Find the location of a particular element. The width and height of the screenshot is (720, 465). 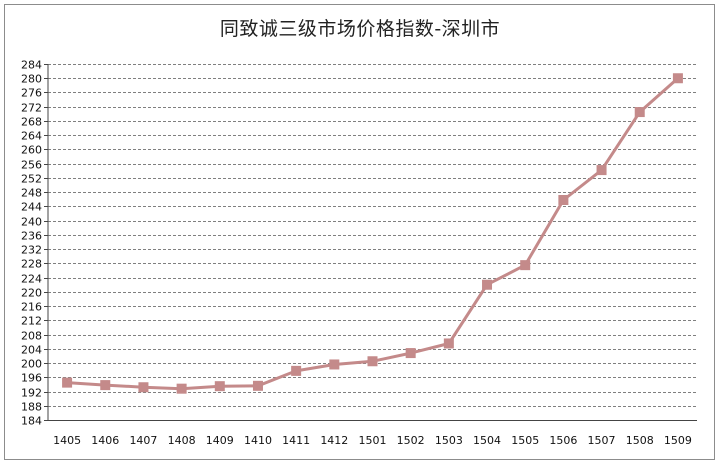

y-tick-label: 224 is located at coordinates (31, 279).